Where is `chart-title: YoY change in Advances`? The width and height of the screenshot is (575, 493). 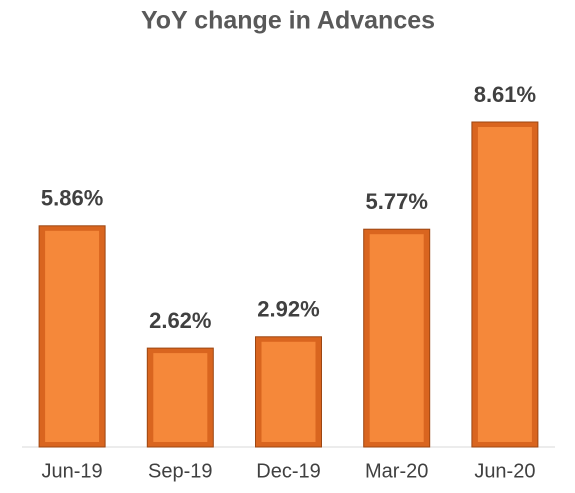 chart-title: YoY change in Advances is located at coordinates (288, 21).